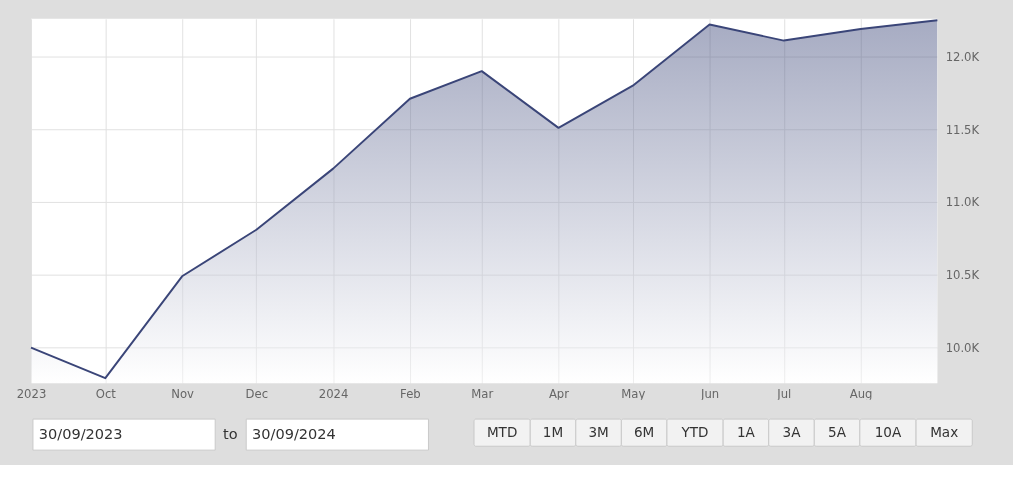  What do you see at coordinates (792, 431) in the screenshot?
I see `text: 3A` at bounding box center [792, 431].